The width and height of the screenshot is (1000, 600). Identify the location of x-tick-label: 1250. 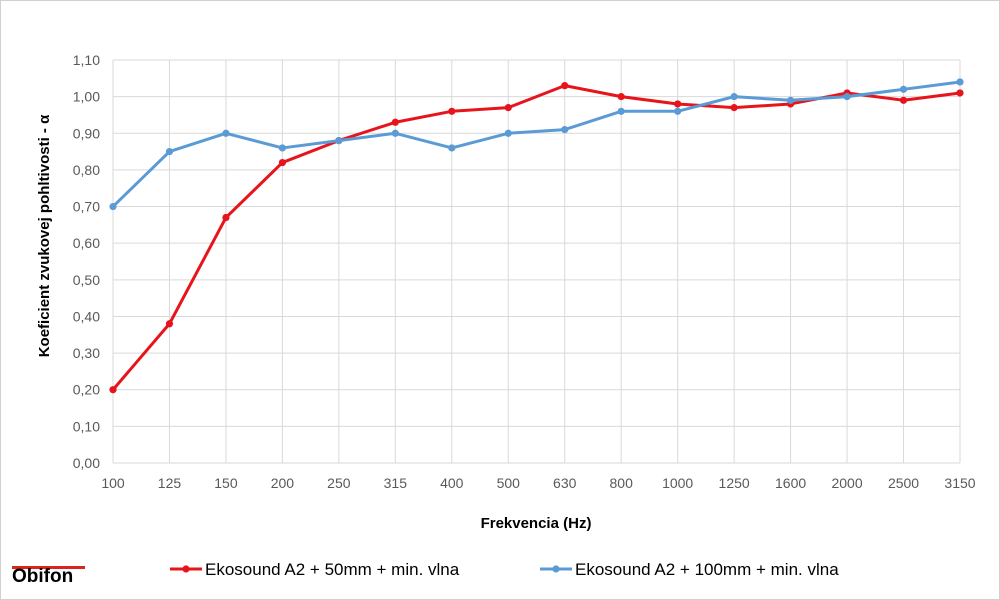
(734, 483).